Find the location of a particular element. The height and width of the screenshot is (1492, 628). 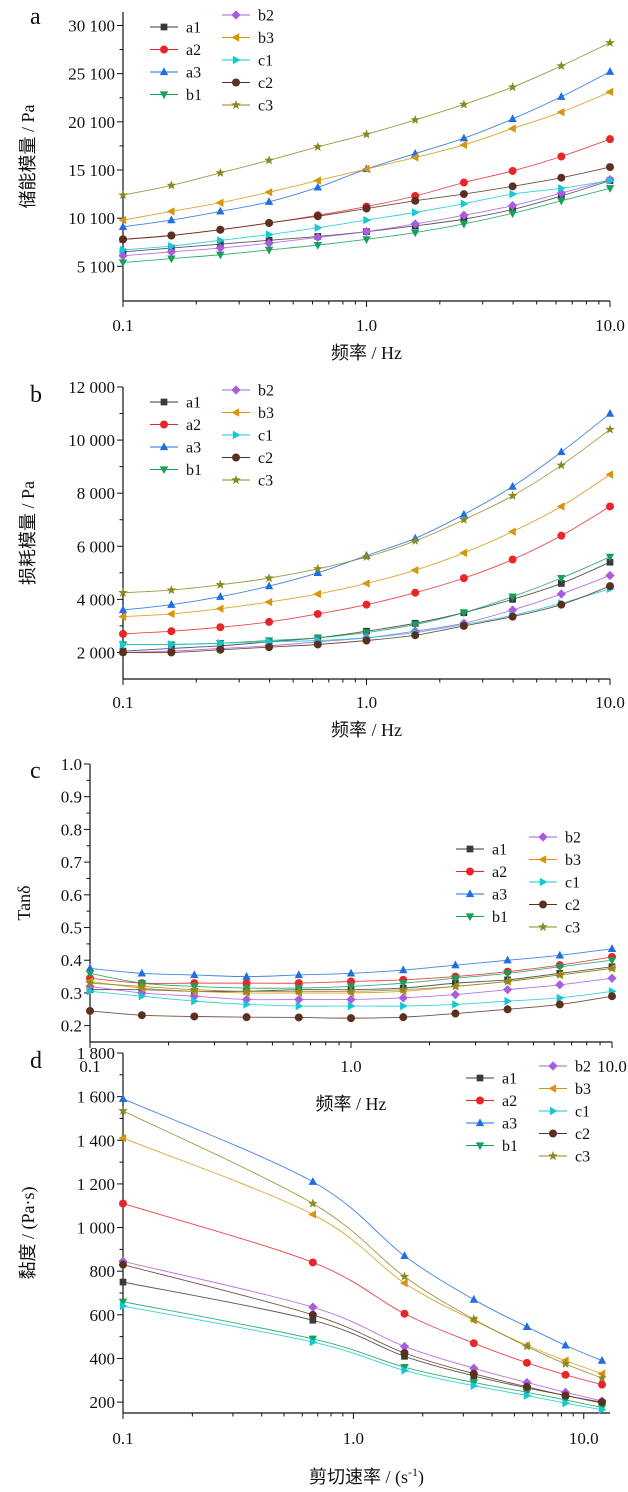

series-c3 is located at coordinates (366, 510).